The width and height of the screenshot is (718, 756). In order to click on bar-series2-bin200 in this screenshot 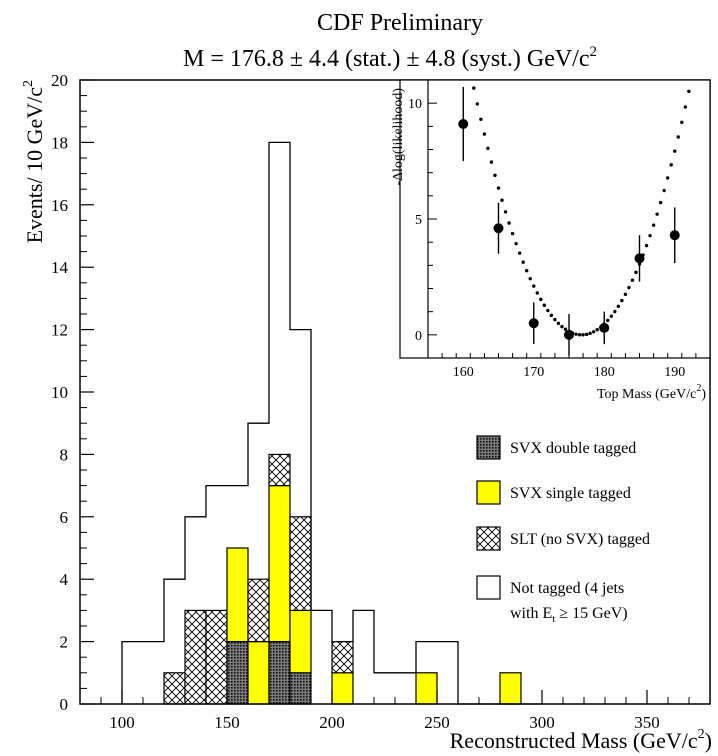, I will do `click(342, 657)`.